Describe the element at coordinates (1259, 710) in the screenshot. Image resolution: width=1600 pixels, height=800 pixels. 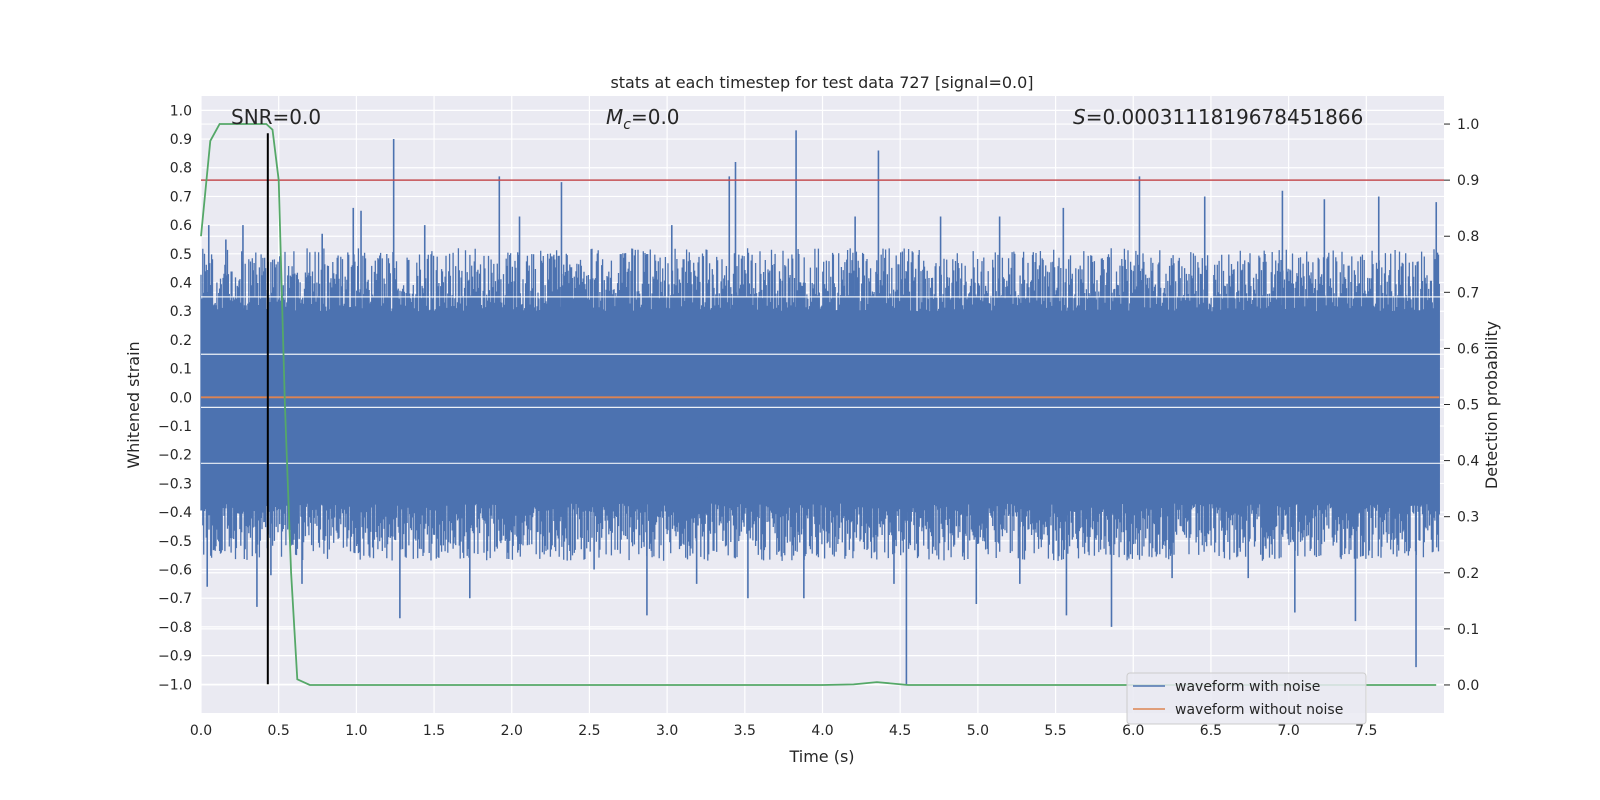
I see `legend-label-clean: waveform without noise` at that location.